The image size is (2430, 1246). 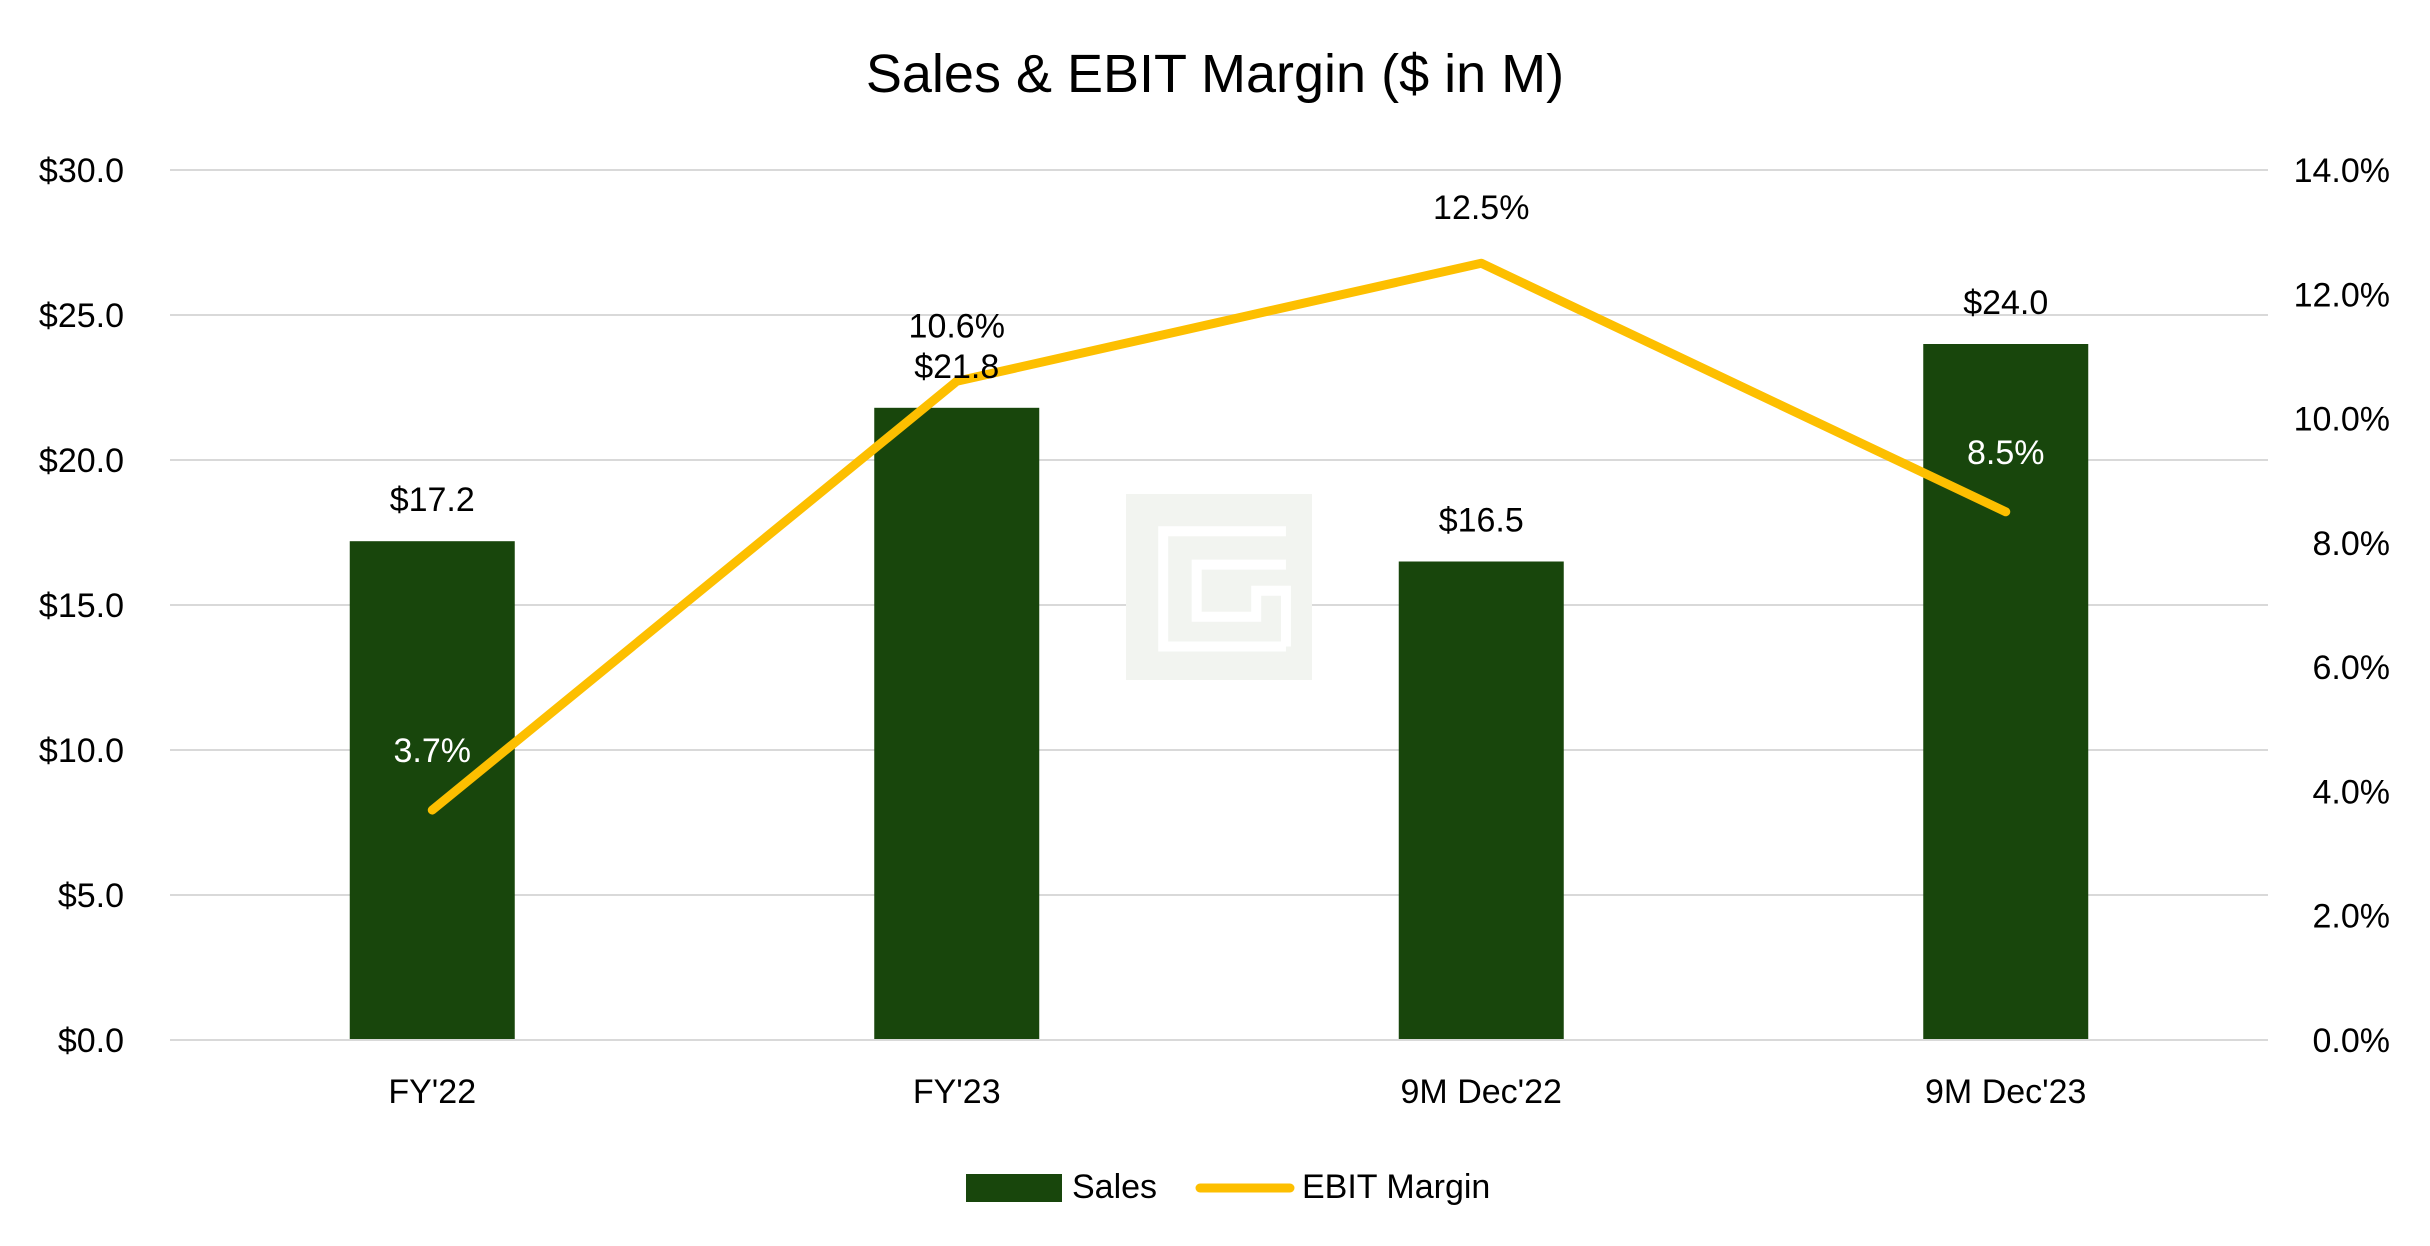 What do you see at coordinates (91, 896) in the screenshot?
I see `y-left-tick-label: $5.0` at bounding box center [91, 896].